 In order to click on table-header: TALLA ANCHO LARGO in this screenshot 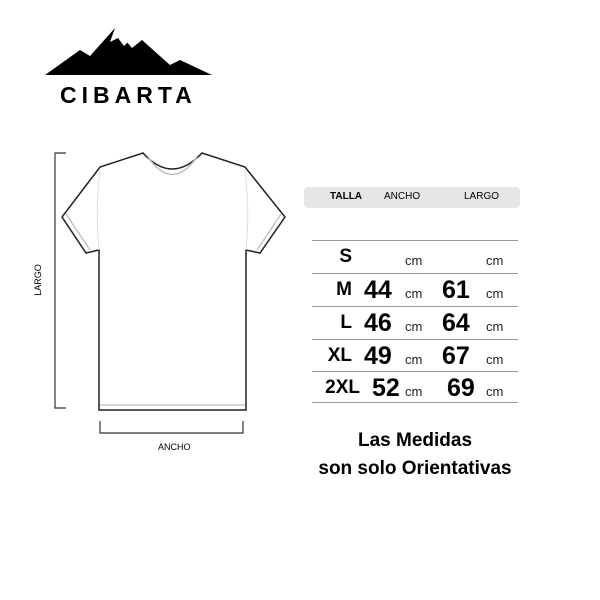, I will do `click(412, 197)`.